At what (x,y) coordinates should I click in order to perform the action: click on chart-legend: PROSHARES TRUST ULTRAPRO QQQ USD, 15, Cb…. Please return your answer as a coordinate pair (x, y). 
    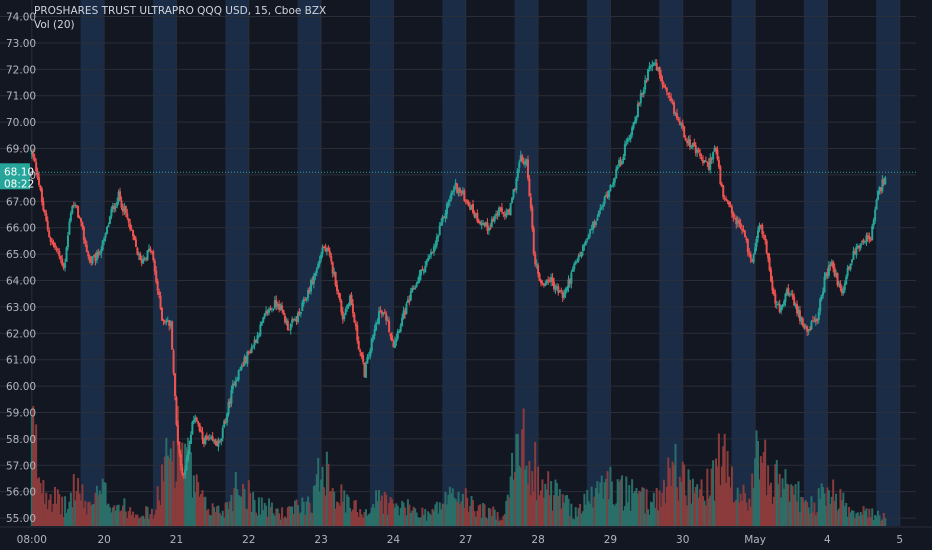
    Looking at the image, I should click on (180, 18).